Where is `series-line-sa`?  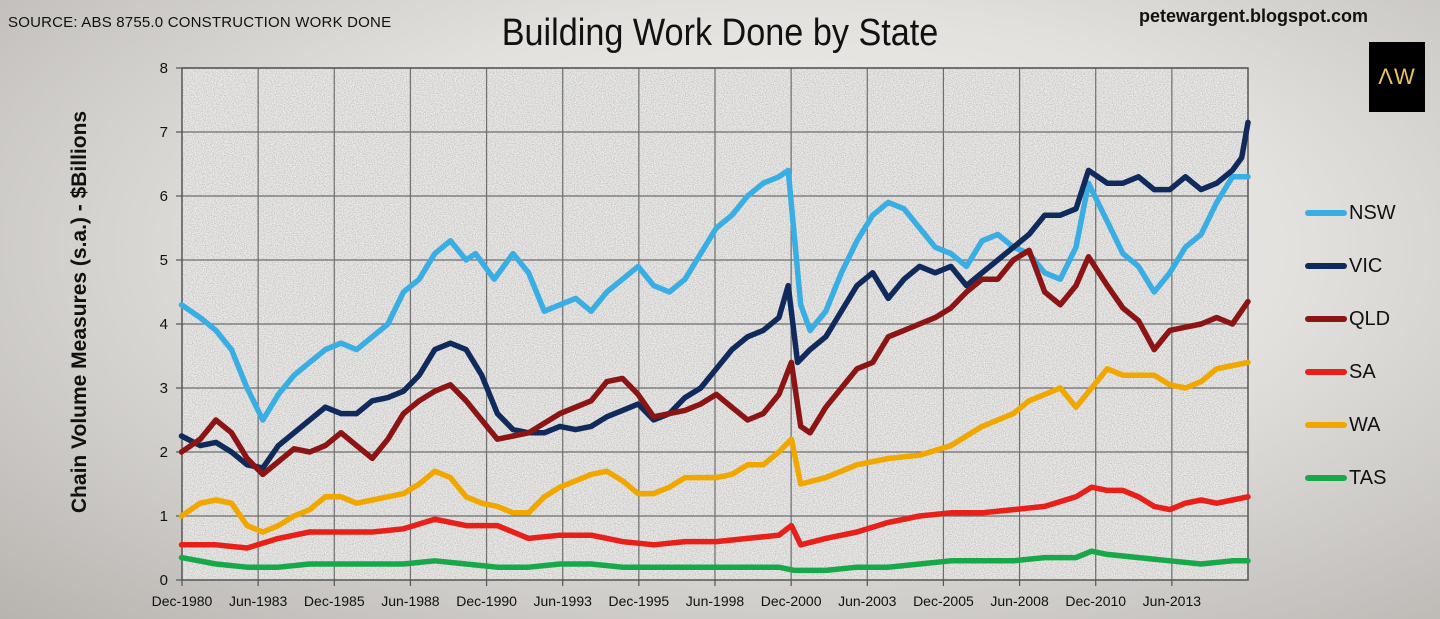 series-line-sa is located at coordinates (714, 517).